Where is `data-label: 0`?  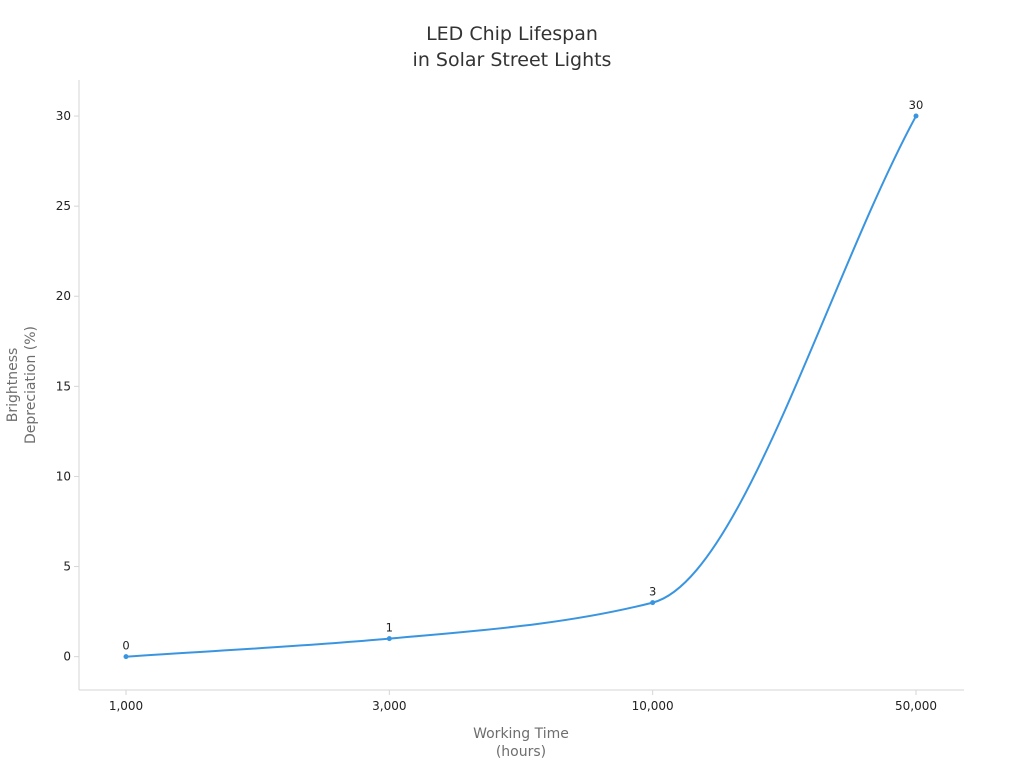
data-label: 0 is located at coordinates (125, 646).